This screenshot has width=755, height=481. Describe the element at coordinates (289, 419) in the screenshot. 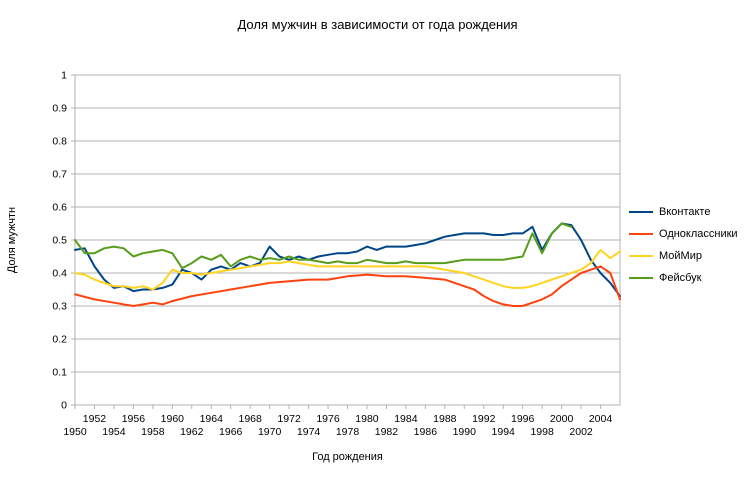

I see `x-tick-label: 1972` at that location.